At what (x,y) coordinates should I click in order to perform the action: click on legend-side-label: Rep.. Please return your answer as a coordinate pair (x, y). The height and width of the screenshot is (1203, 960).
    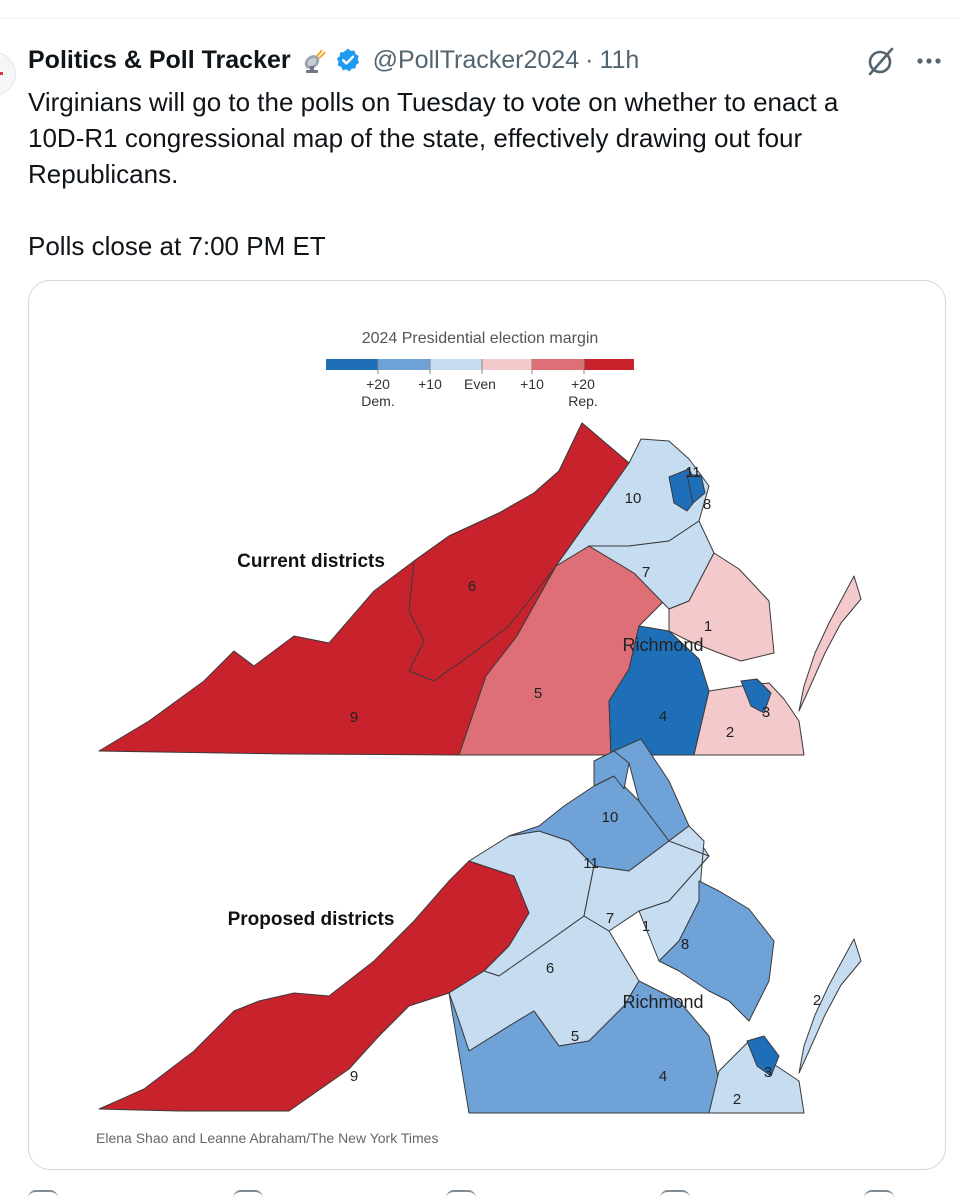
    Looking at the image, I should click on (583, 401).